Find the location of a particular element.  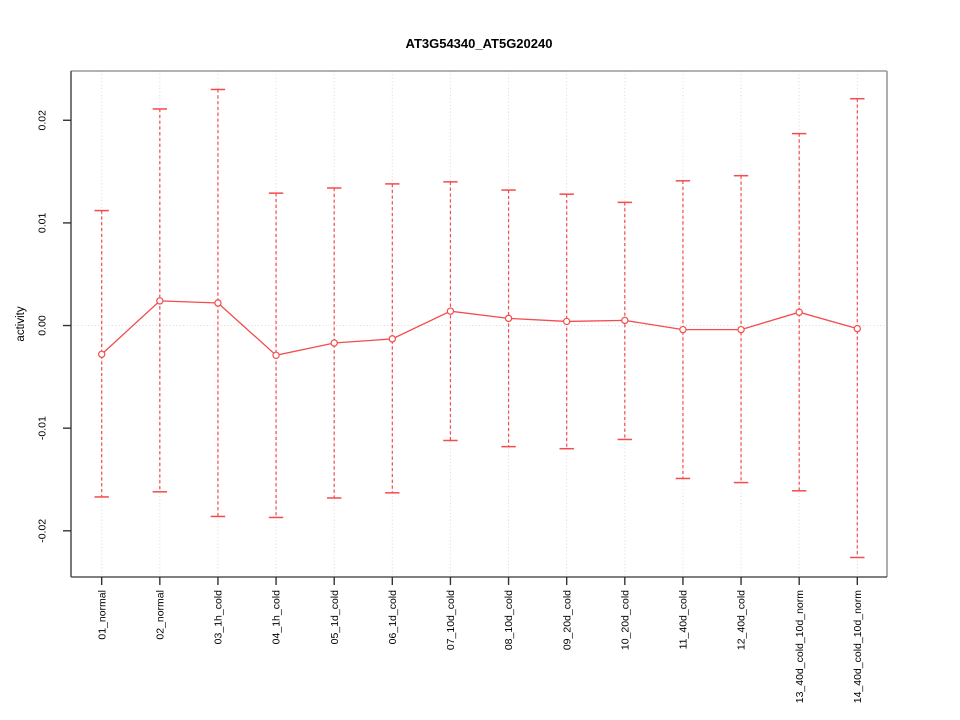

x-tick-label: 11_40d_cold is located at coordinates (684, 620).